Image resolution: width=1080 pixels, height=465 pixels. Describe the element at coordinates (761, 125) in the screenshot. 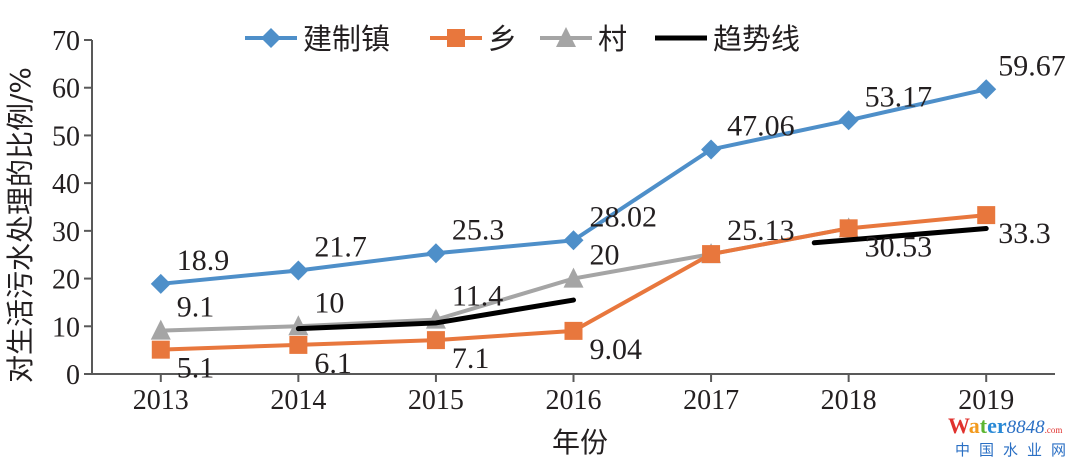

I see `data-label: 47.06` at that location.